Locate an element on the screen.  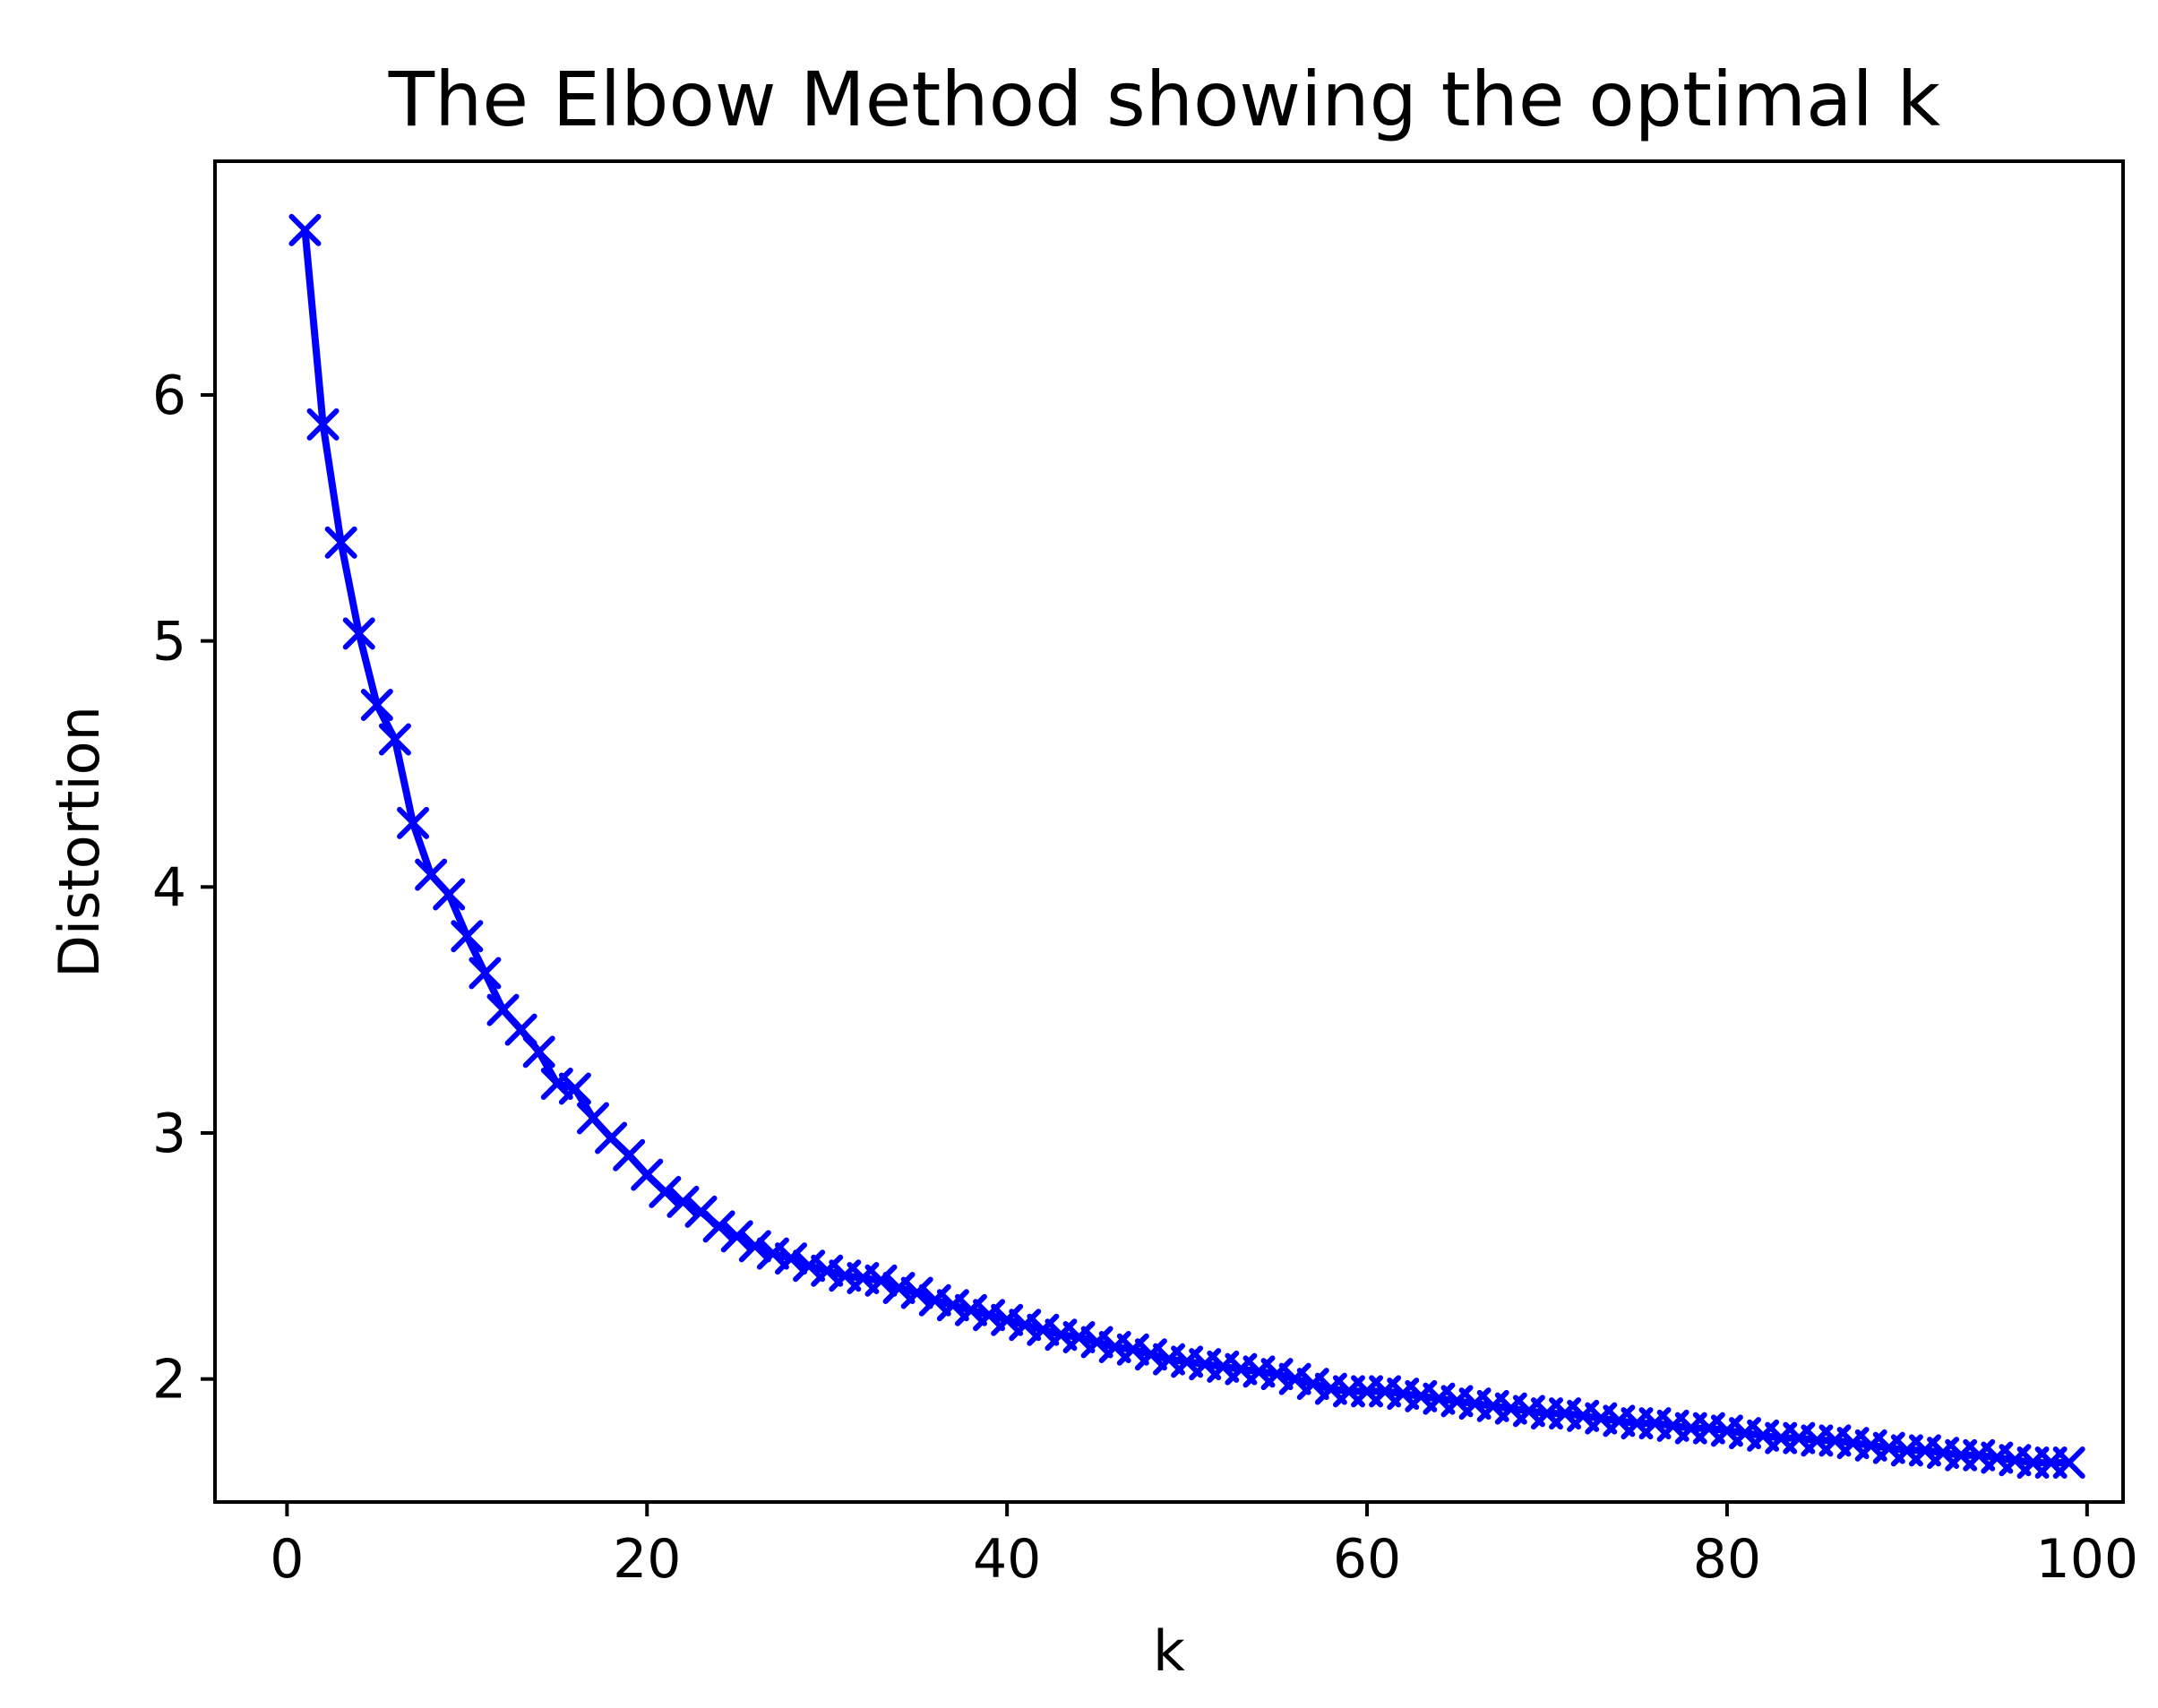
x-tick-label: 40 is located at coordinates (1007, 1559).